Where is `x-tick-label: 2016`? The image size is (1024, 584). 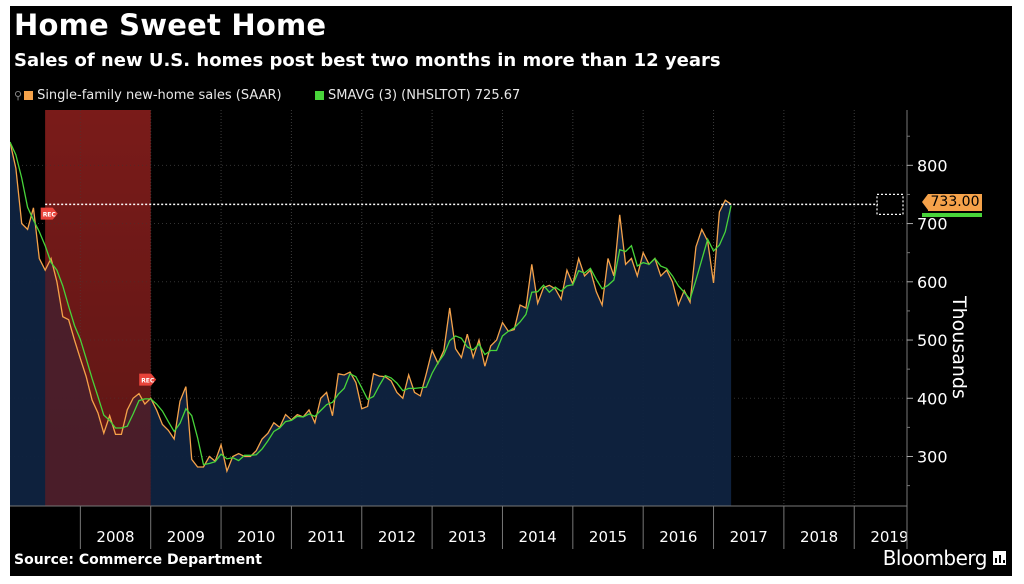 x-tick-label: 2016 is located at coordinates (678, 537).